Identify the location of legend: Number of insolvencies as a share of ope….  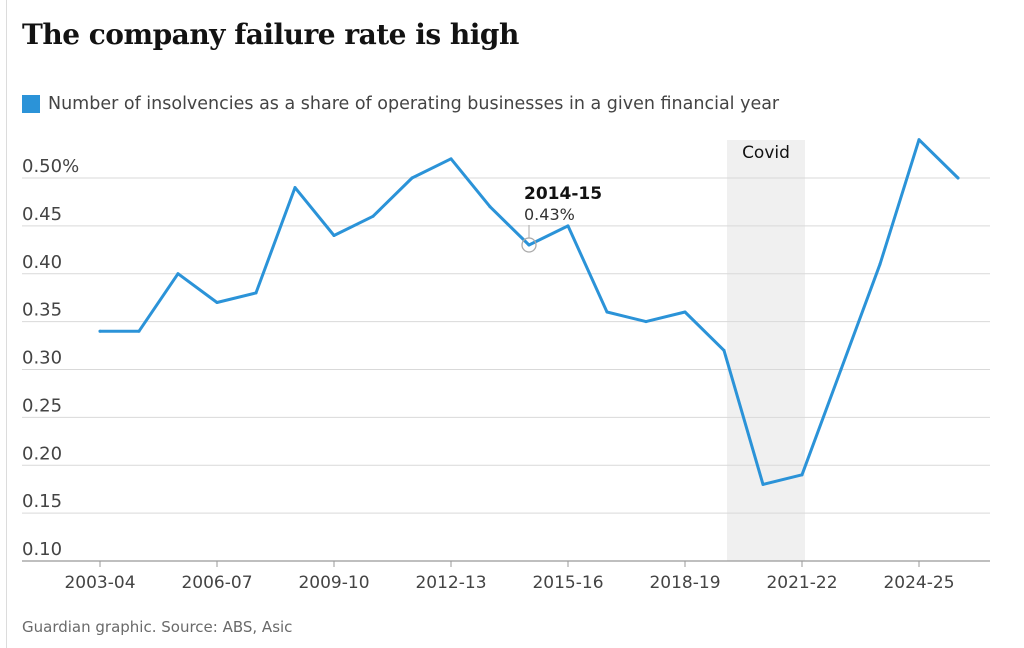
(400, 104).